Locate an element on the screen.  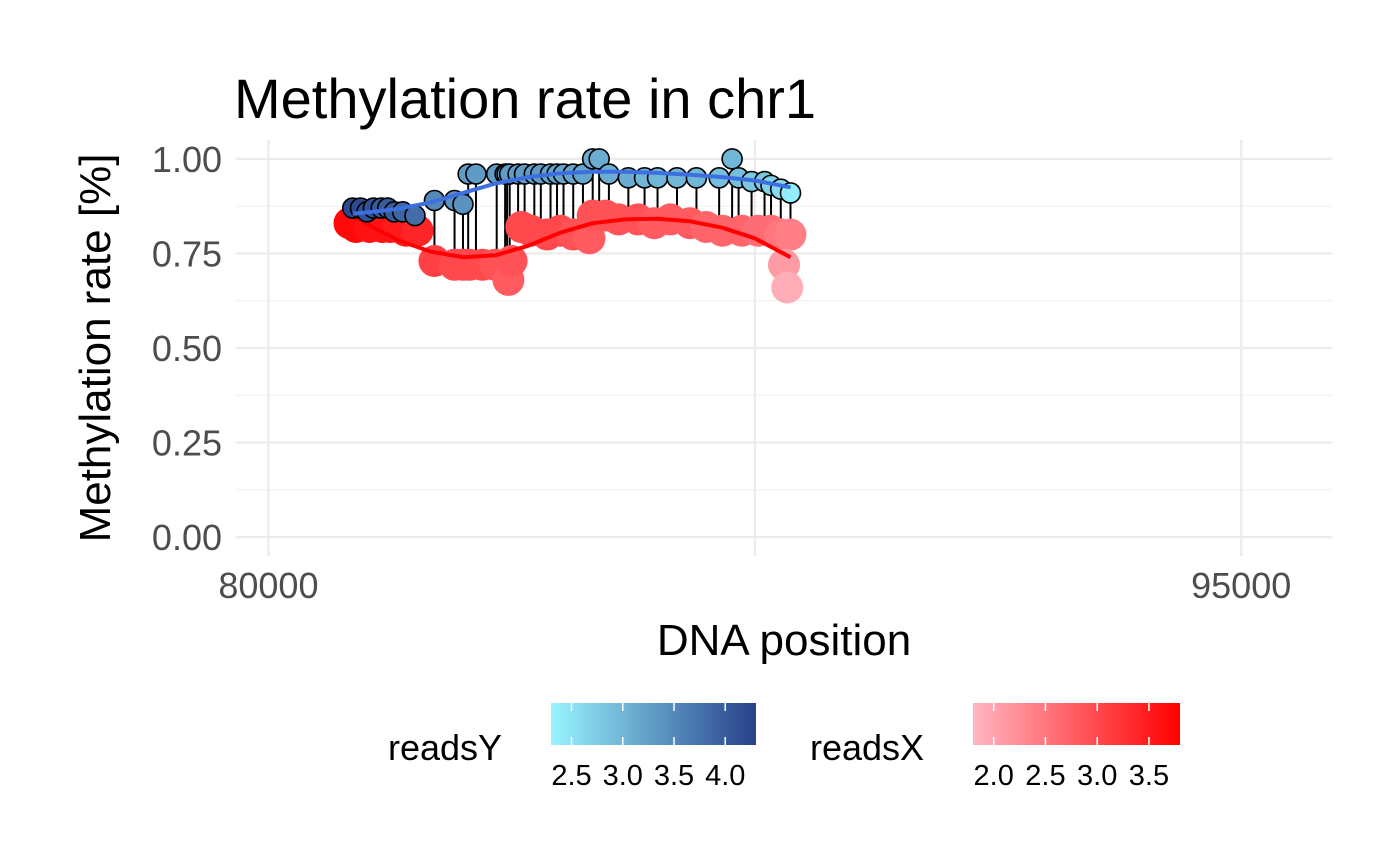
legend-tick-label: 2.0 is located at coordinates (994, 776).